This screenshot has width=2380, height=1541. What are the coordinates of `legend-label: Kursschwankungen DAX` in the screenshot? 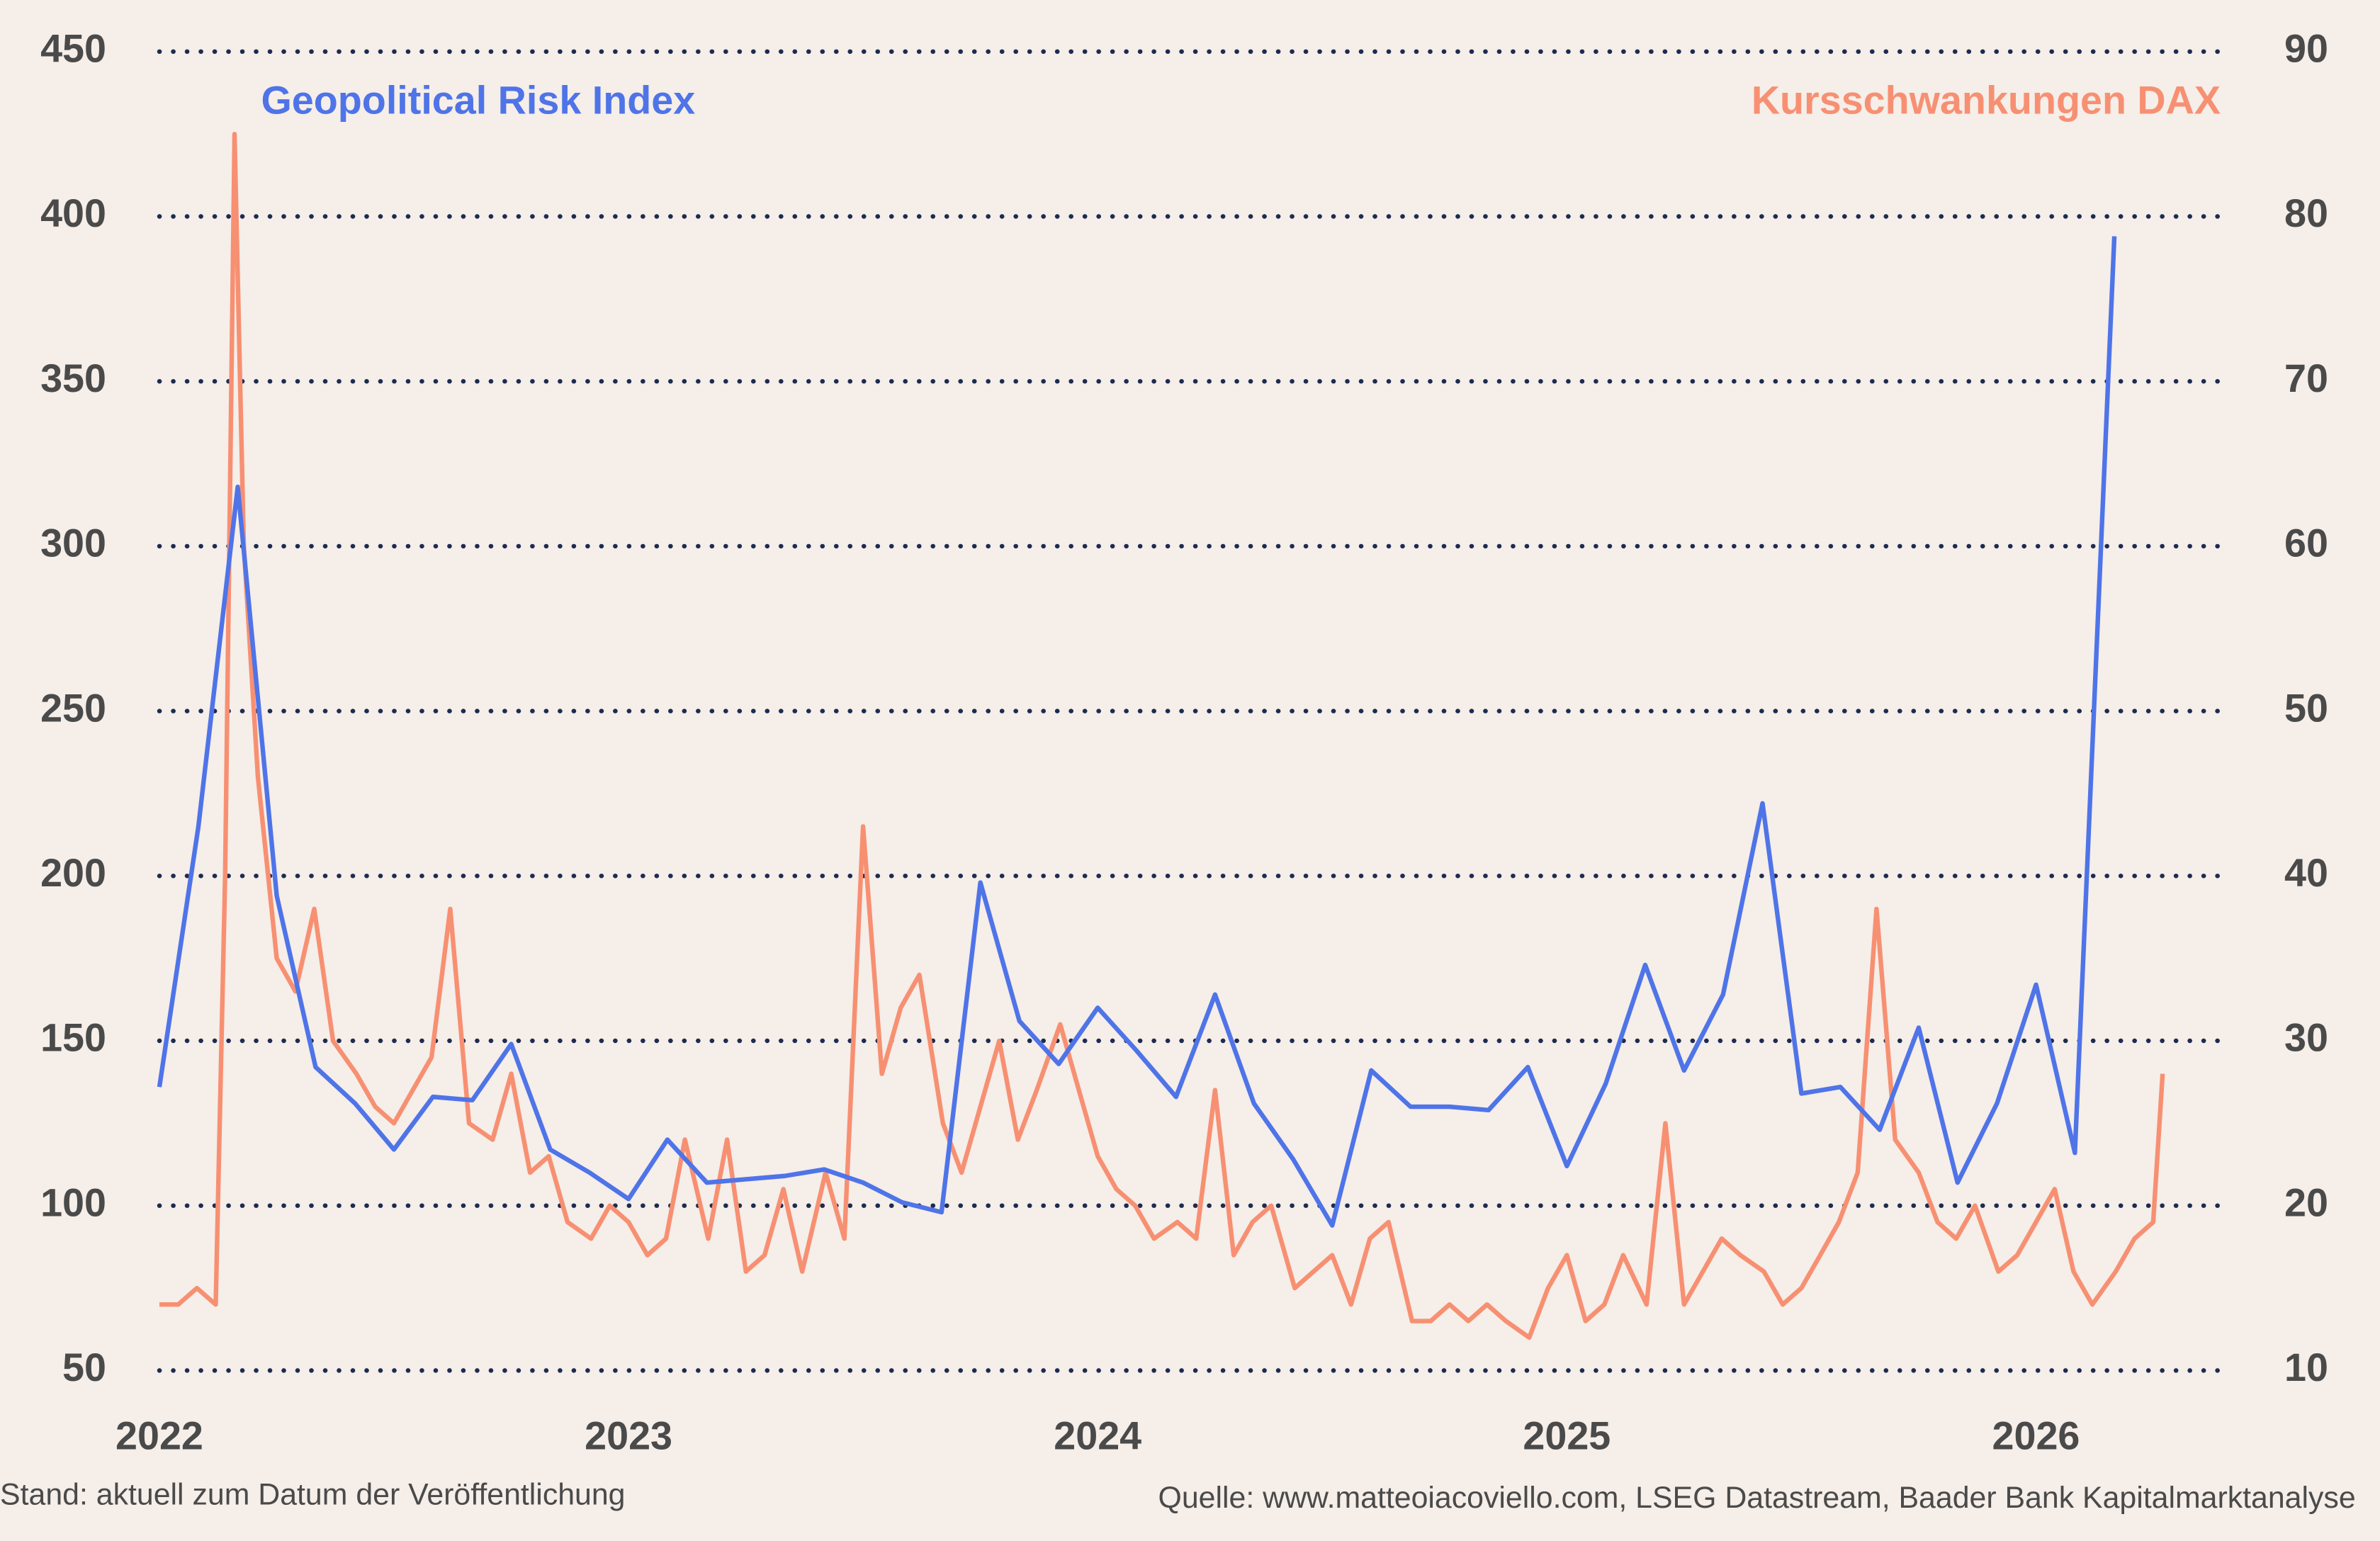 It's located at (1986, 100).